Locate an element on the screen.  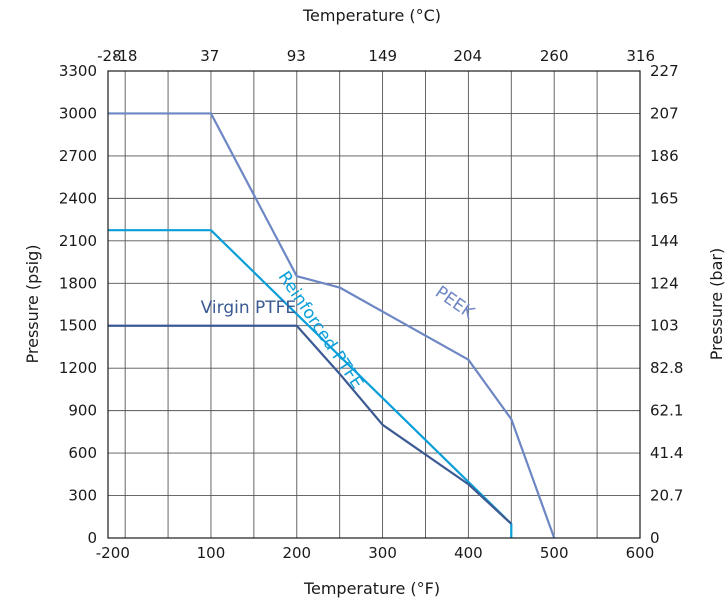
y-tick-label-right: 41.4 is located at coordinates (666, 453).